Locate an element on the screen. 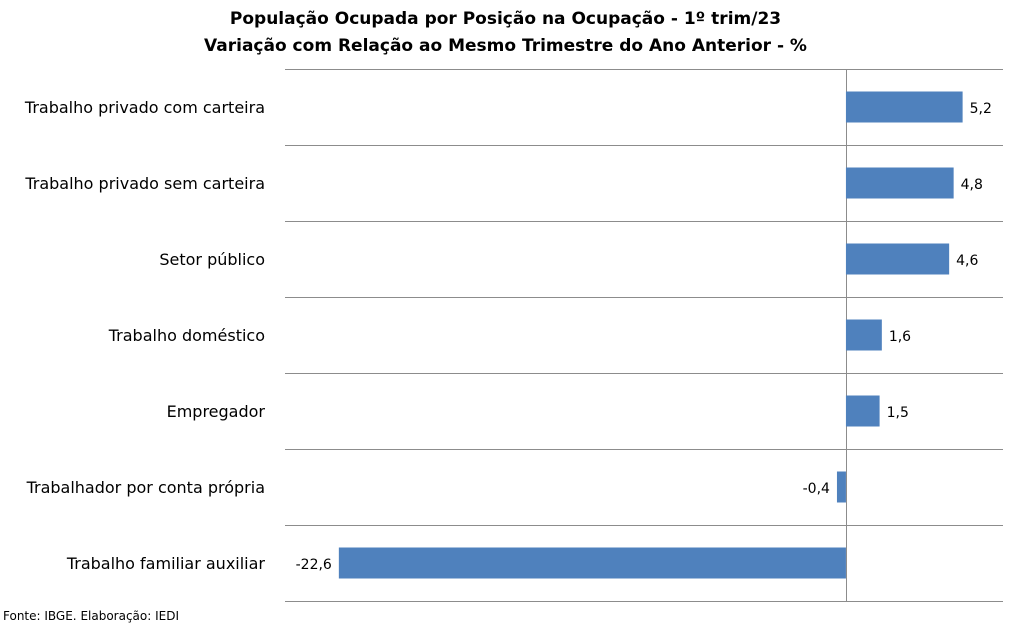 The width and height of the screenshot is (1011, 630). data-label: 4,8 is located at coordinates (972, 185).